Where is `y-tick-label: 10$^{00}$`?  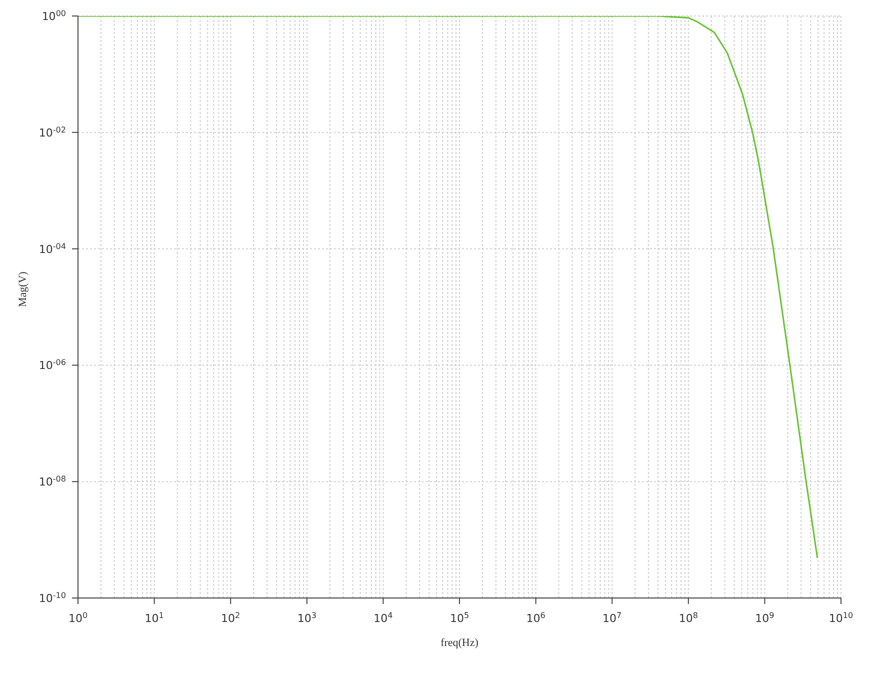 y-tick-label: 10$^{00}$ is located at coordinates (54, 15).